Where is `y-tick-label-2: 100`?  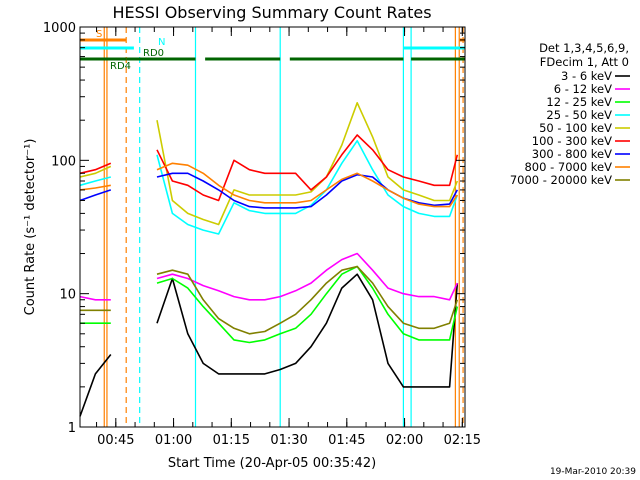
y-tick-label-2: 100 is located at coordinates (63, 161).